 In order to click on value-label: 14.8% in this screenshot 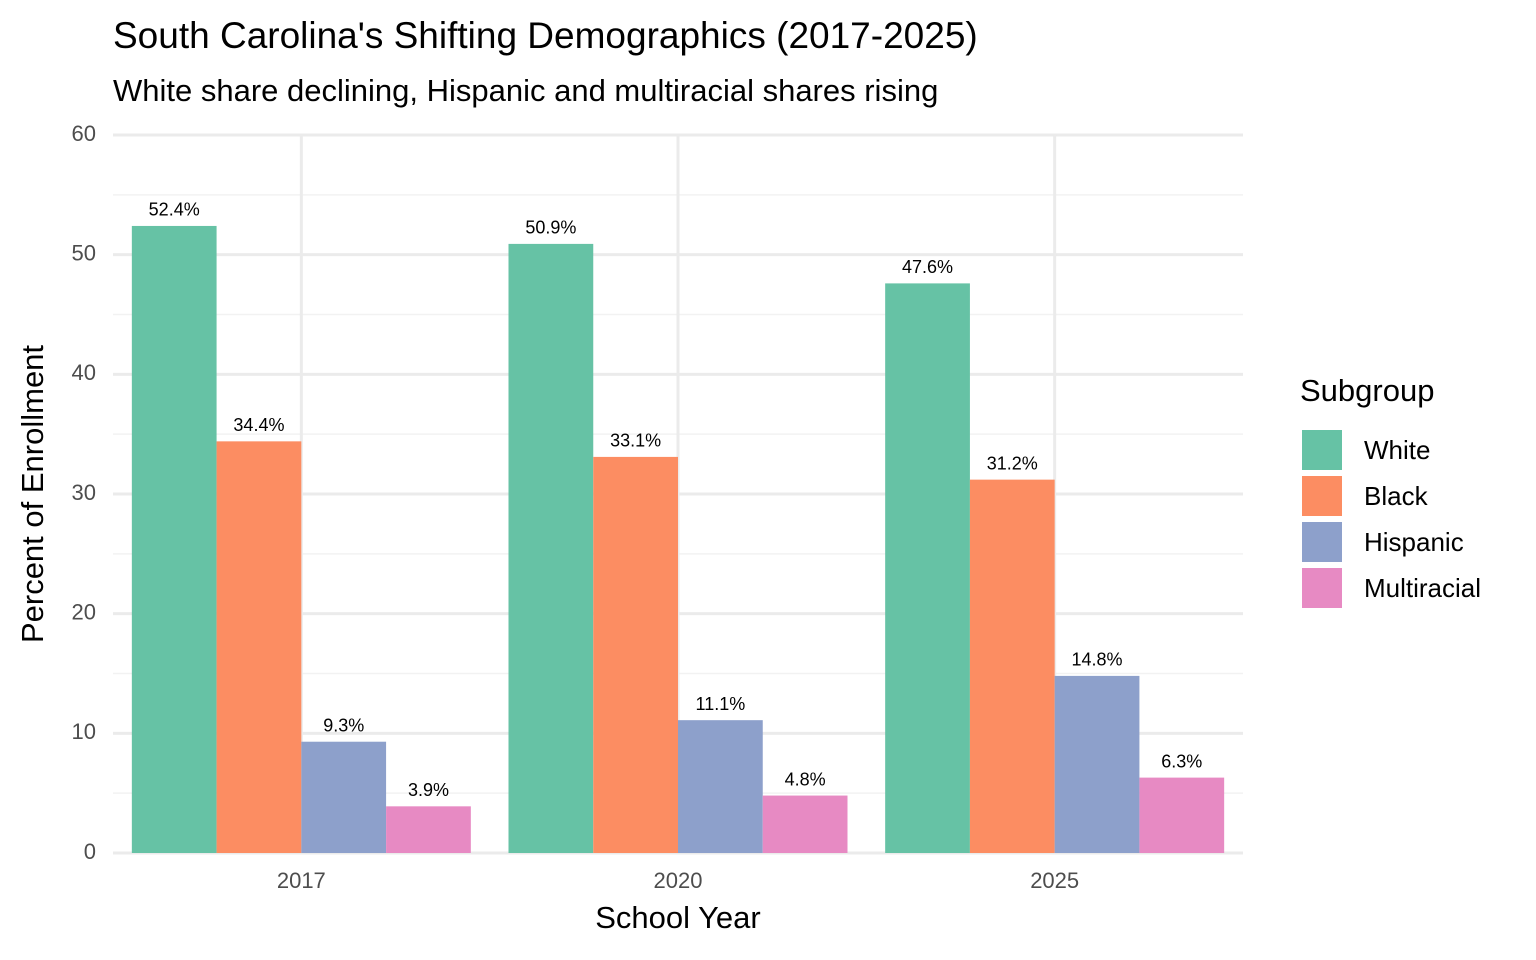, I will do `click(1097, 660)`.